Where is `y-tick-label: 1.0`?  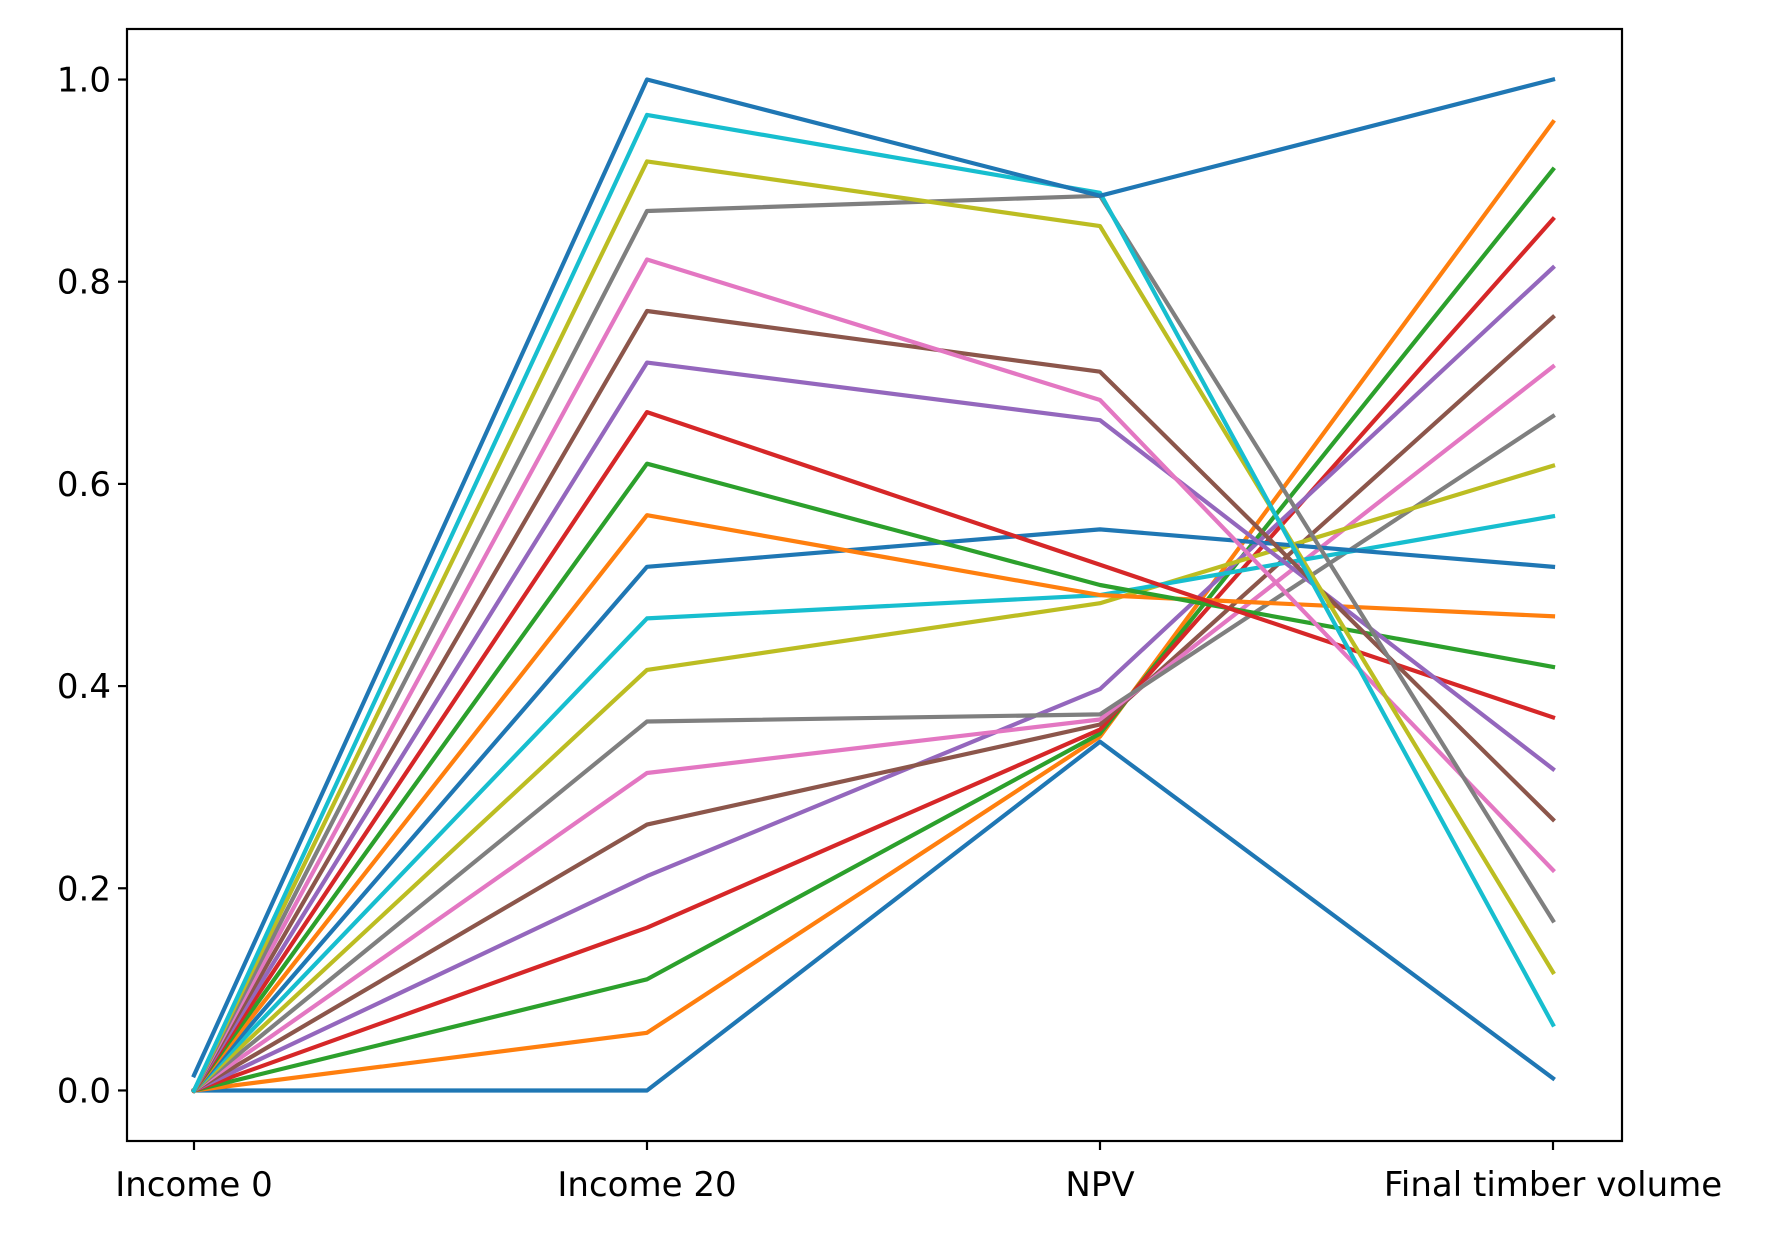 y-tick-label: 1.0 is located at coordinates (84, 81).